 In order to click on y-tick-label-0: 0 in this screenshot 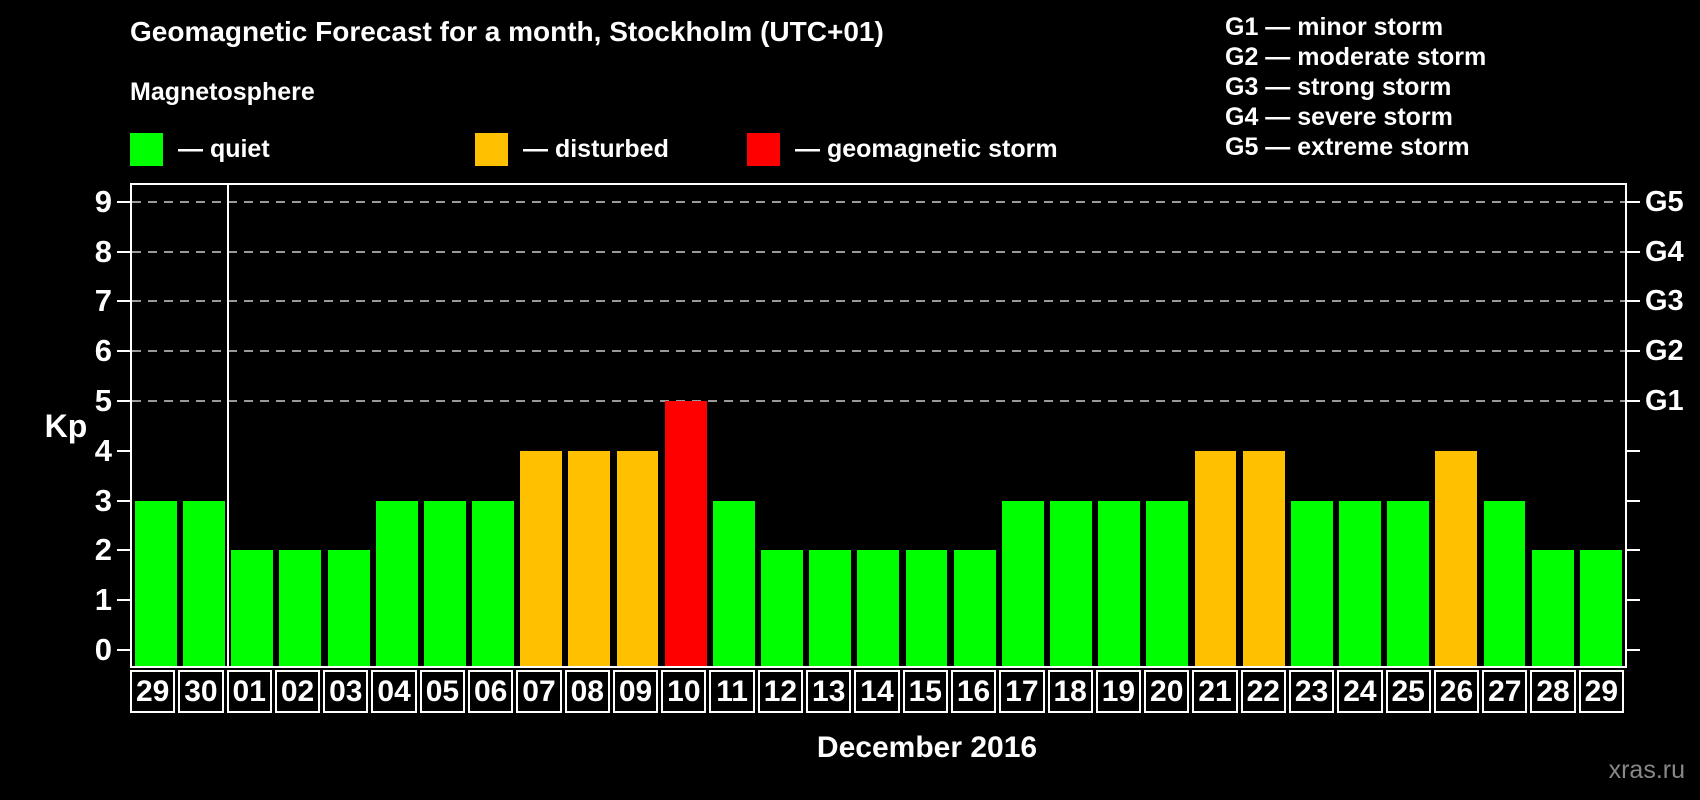, I will do `click(103, 649)`.